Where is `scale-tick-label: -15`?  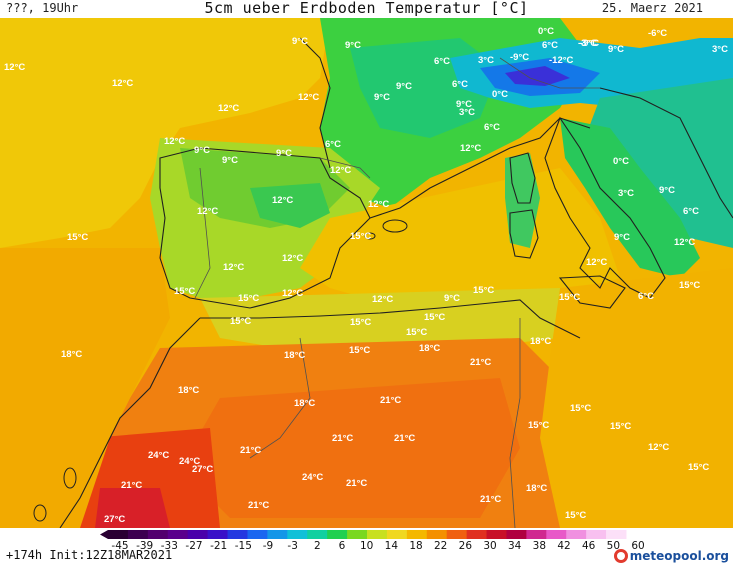
scale-tick-label: -15 is located at coordinates (243, 546).